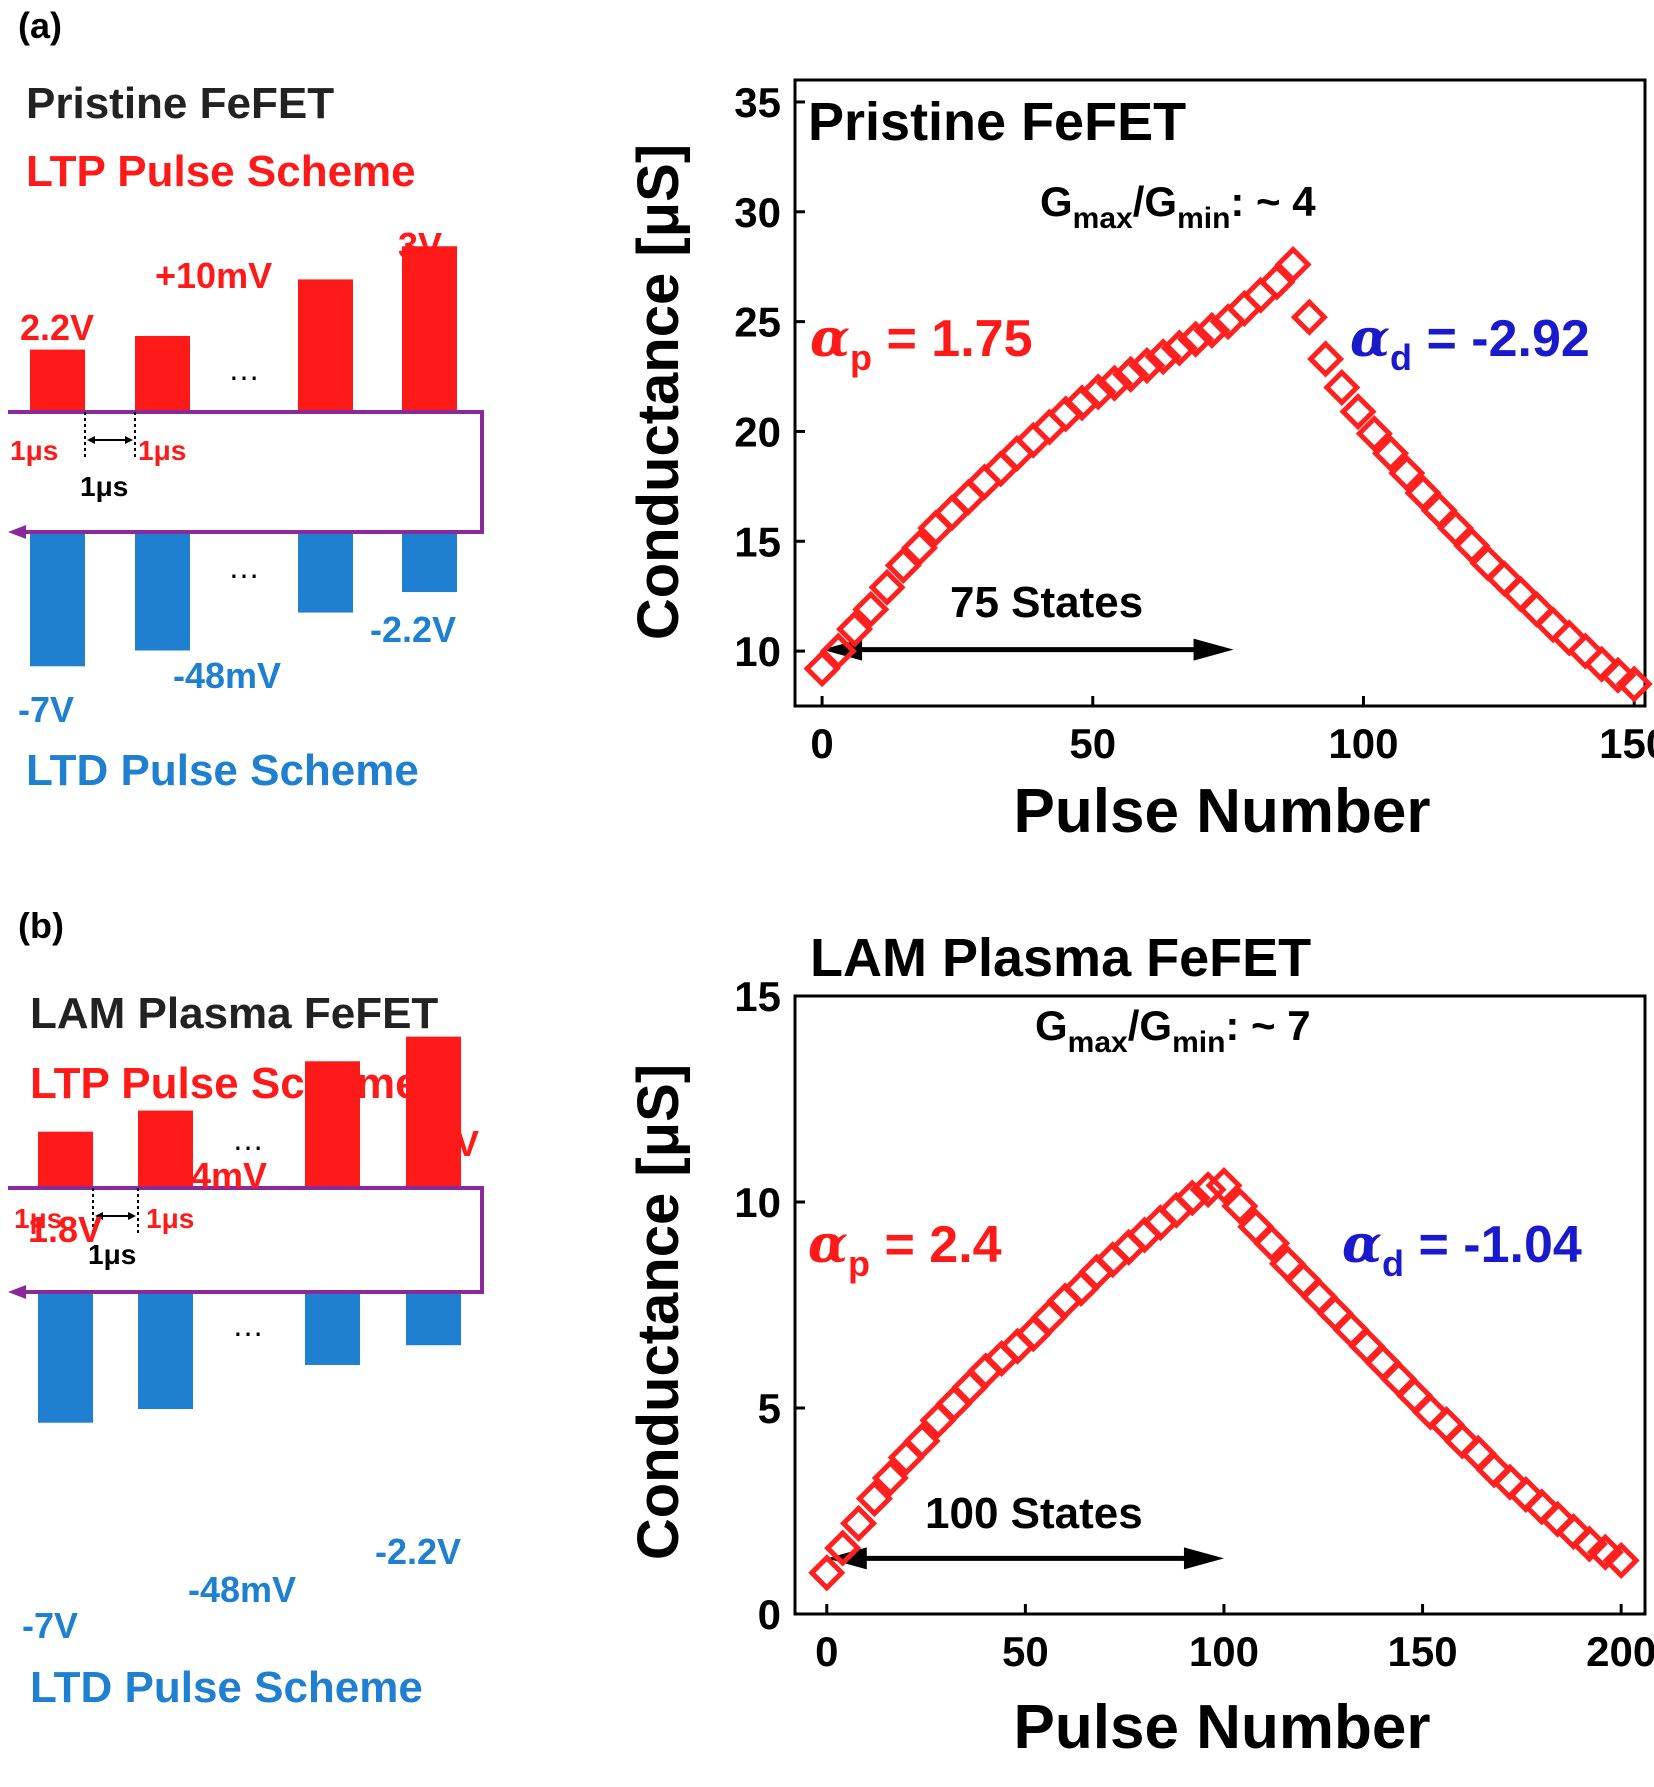 Image resolution: width=1654 pixels, height=1787 pixels. I want to click on ltp-step: +4mV, so click(218, 1175).